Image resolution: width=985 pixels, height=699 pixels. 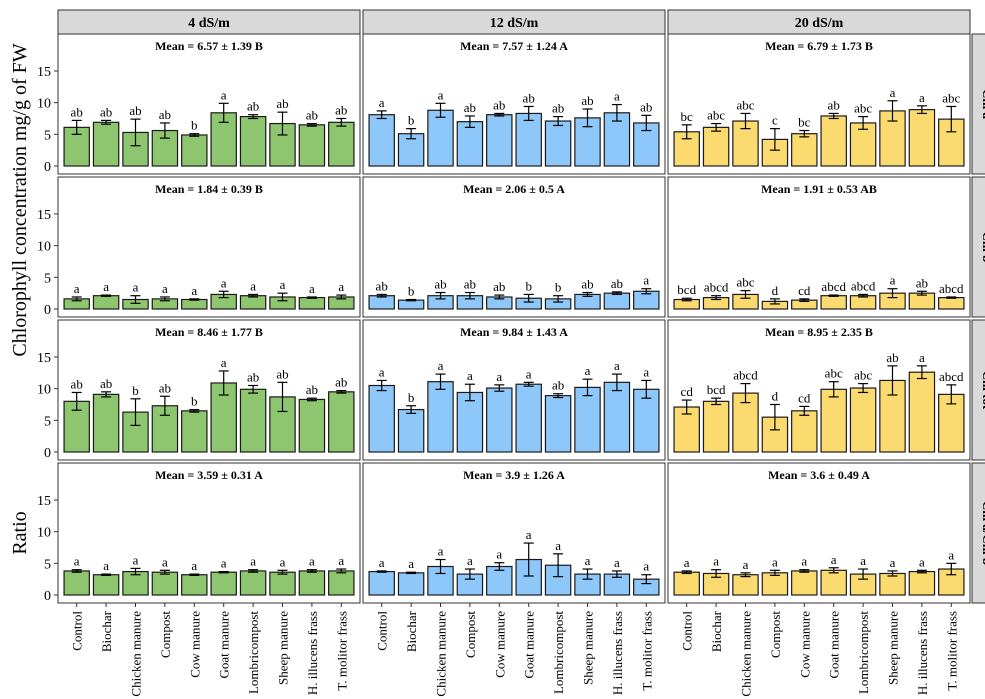 What do you see at coordinates (819, 46) in the screenshot?
I see `mean-annotation: Mean = 6.79 ± 1.73 B` at bounding box center [819, 46].